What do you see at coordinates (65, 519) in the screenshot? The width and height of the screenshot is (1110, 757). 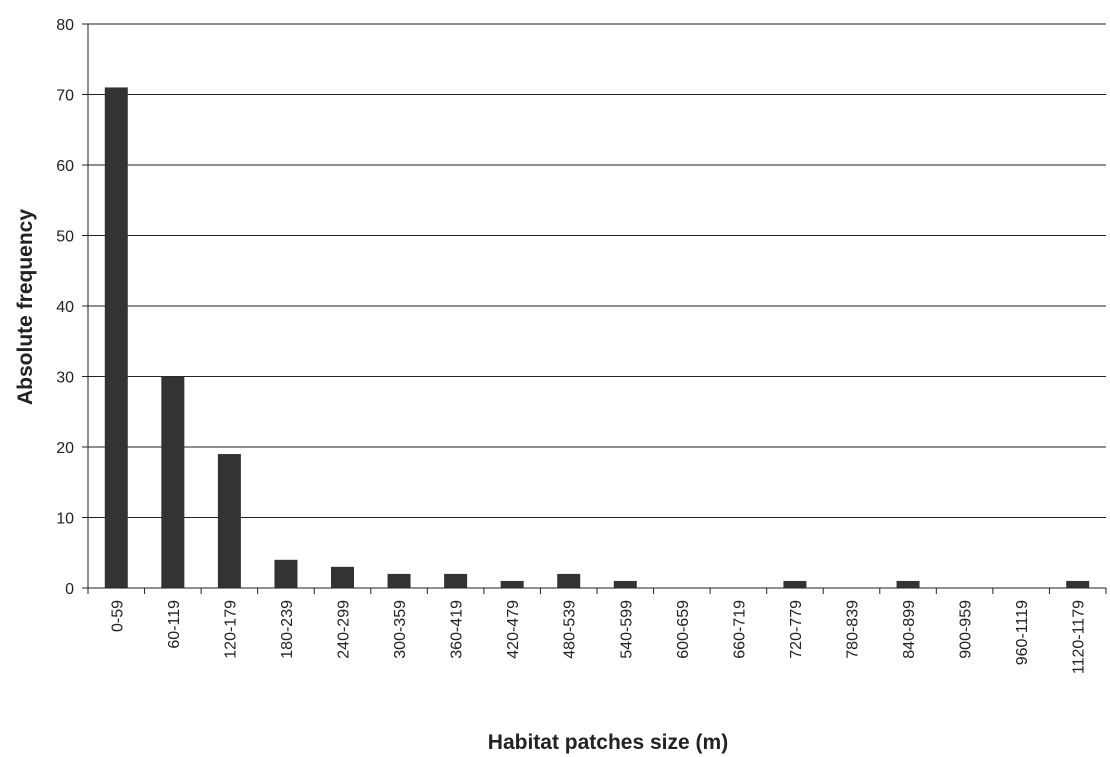 I see `y-tick-label: 10` at bounding box center [65, 519].